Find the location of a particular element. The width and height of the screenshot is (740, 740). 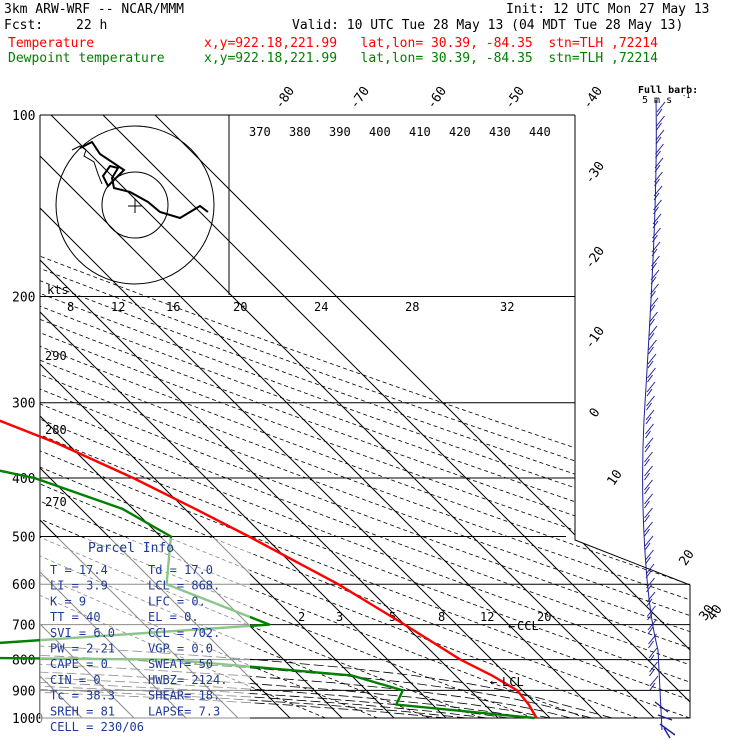

mixing-ratio-label: 3 is located at coordinates (339, 617).